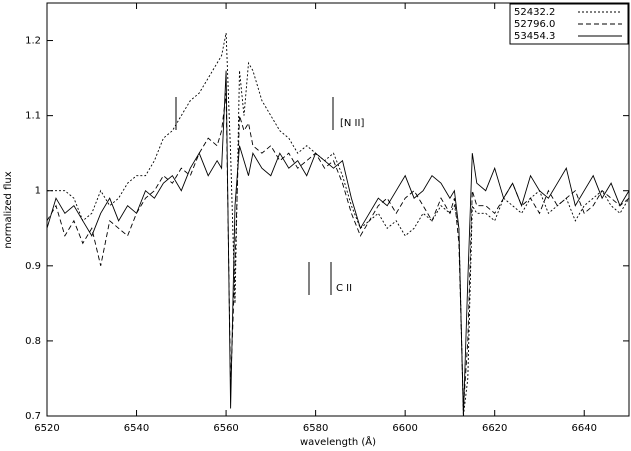 Image resolution: width=631 pixels, height=451 pixels. What do you see at coordinates (33, 116) in the screenshot?
I see `y-tick-label: 1.1` at bounding box center [33, 116].